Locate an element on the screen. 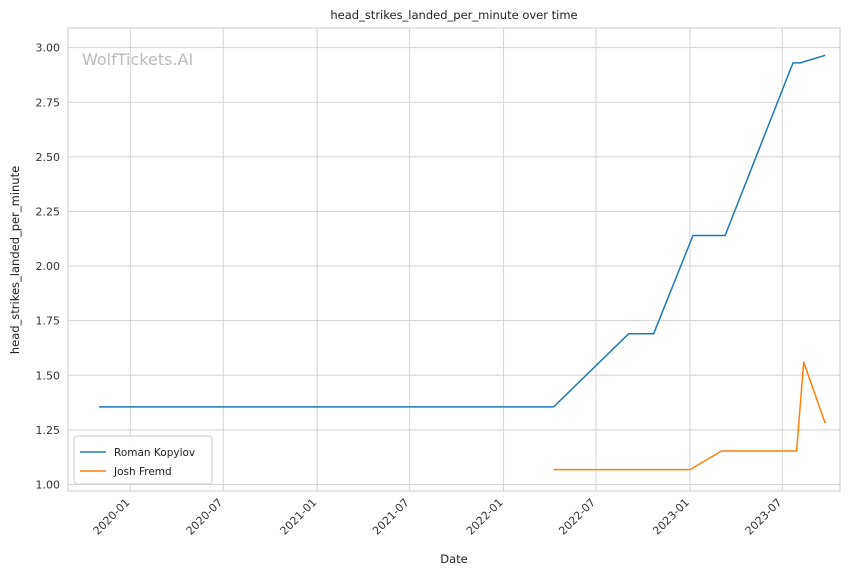 The image size is (852, 575). x-tick-label: 2020-07 is located at coordinates (205, 517).